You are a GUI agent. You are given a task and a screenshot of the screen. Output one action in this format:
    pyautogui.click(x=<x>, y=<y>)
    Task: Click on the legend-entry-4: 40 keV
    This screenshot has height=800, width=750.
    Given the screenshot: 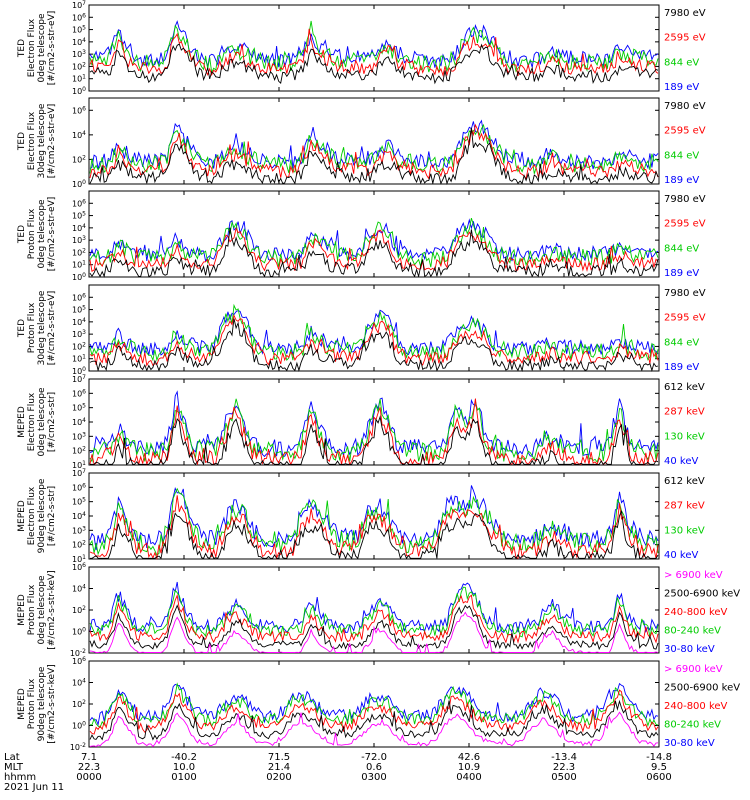 What is the action you would take?
    pyautogui.click(x=681, y=461)
    